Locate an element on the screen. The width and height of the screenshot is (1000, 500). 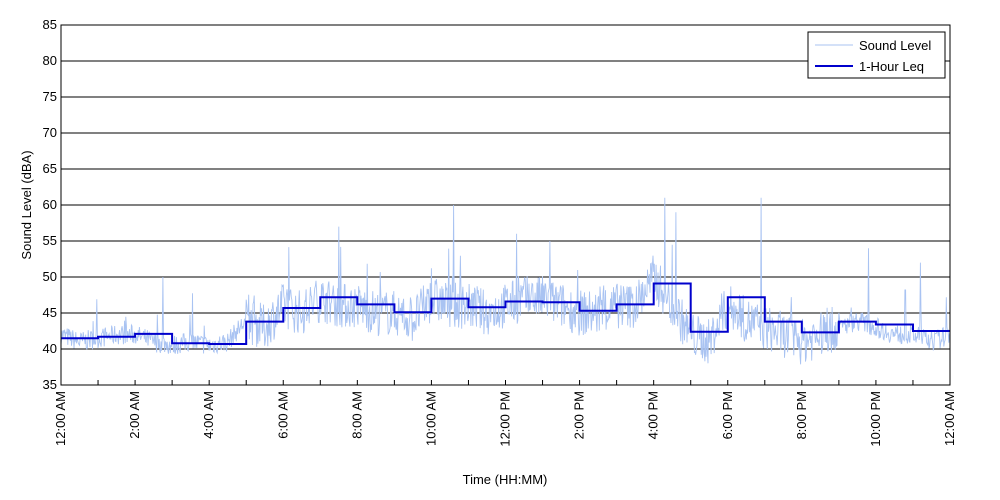
y-tick-label: 85 is located at coordinates (50, 24).